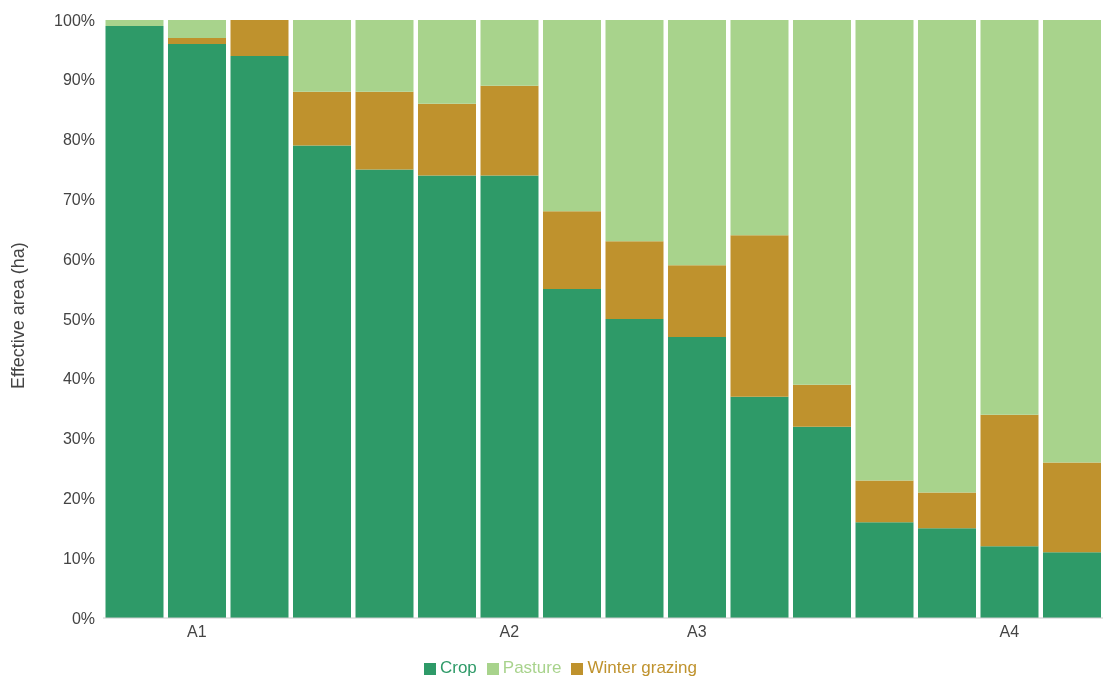 The image size is (1110, 691). I want to click on y-tick-label: 50%, so click(78, 319).